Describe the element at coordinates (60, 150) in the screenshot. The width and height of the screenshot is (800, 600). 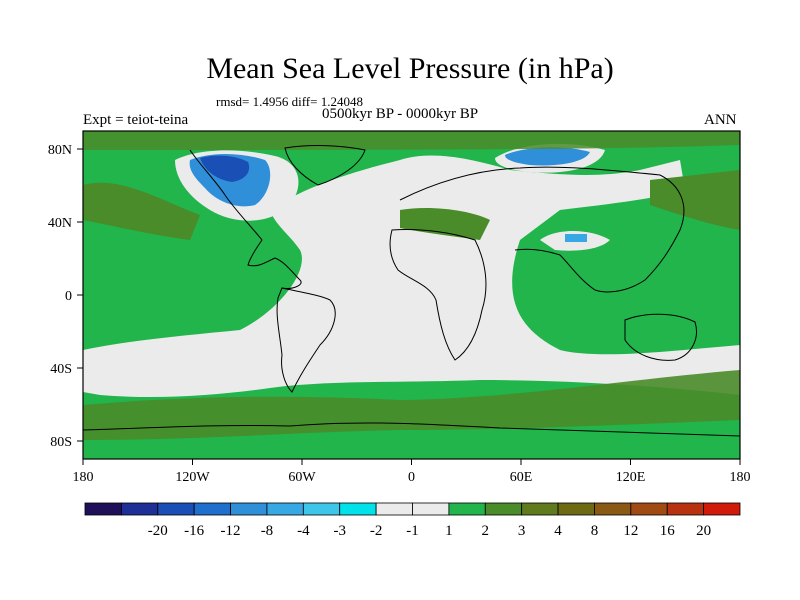
I see `lat-tick-80n: 80N` at that location.